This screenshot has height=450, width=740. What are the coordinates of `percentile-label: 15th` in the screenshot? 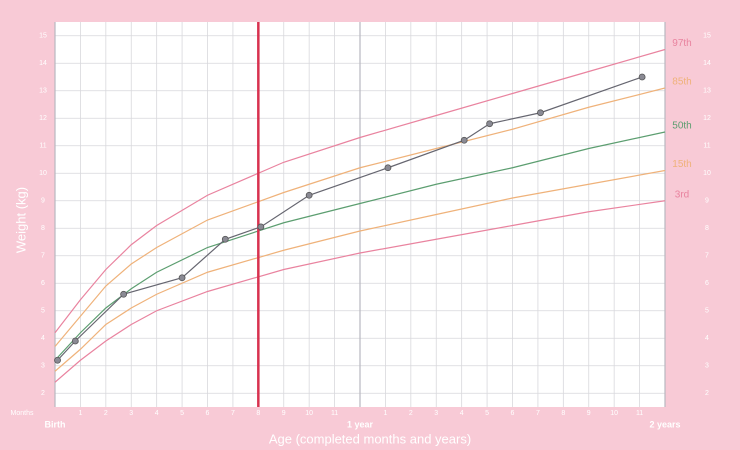 It's located at (681, 164).